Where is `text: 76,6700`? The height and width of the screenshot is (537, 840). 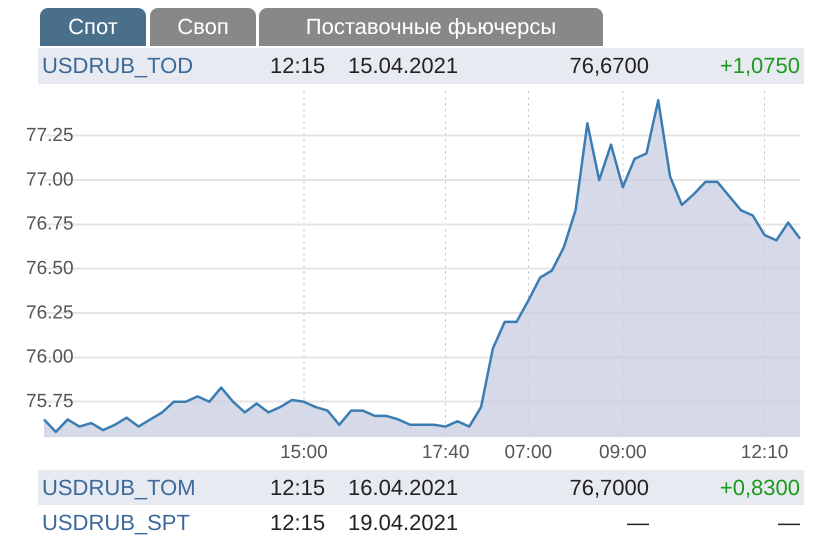
text: 76,6700 is located at coordinates (609, 66).